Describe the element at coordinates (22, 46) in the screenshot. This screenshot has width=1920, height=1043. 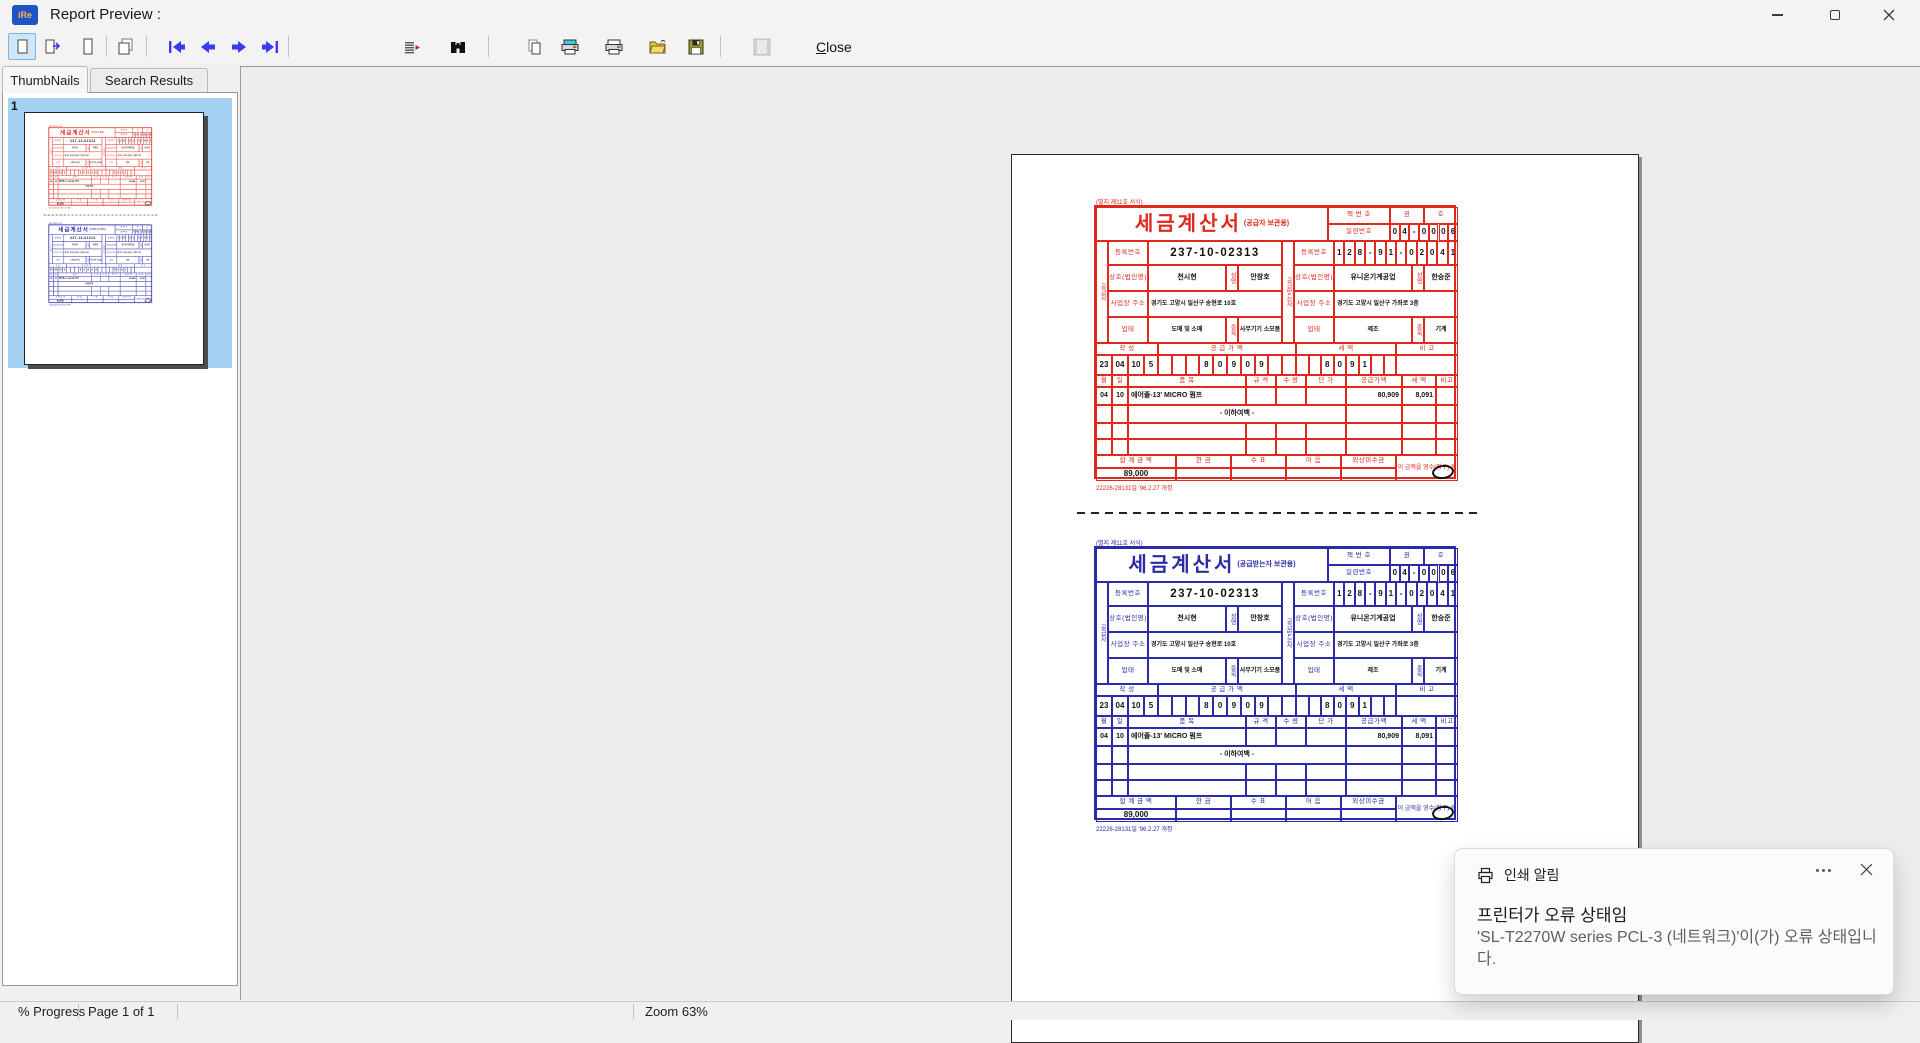
I see `view-single-page-button` at that location.